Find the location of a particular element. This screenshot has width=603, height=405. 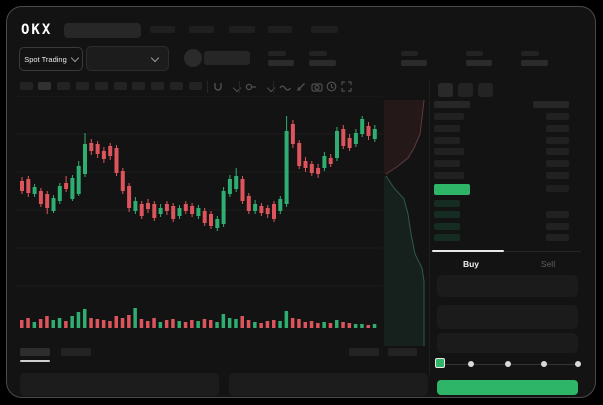

tab-buy: Buy is located at coordinates (471, 264).